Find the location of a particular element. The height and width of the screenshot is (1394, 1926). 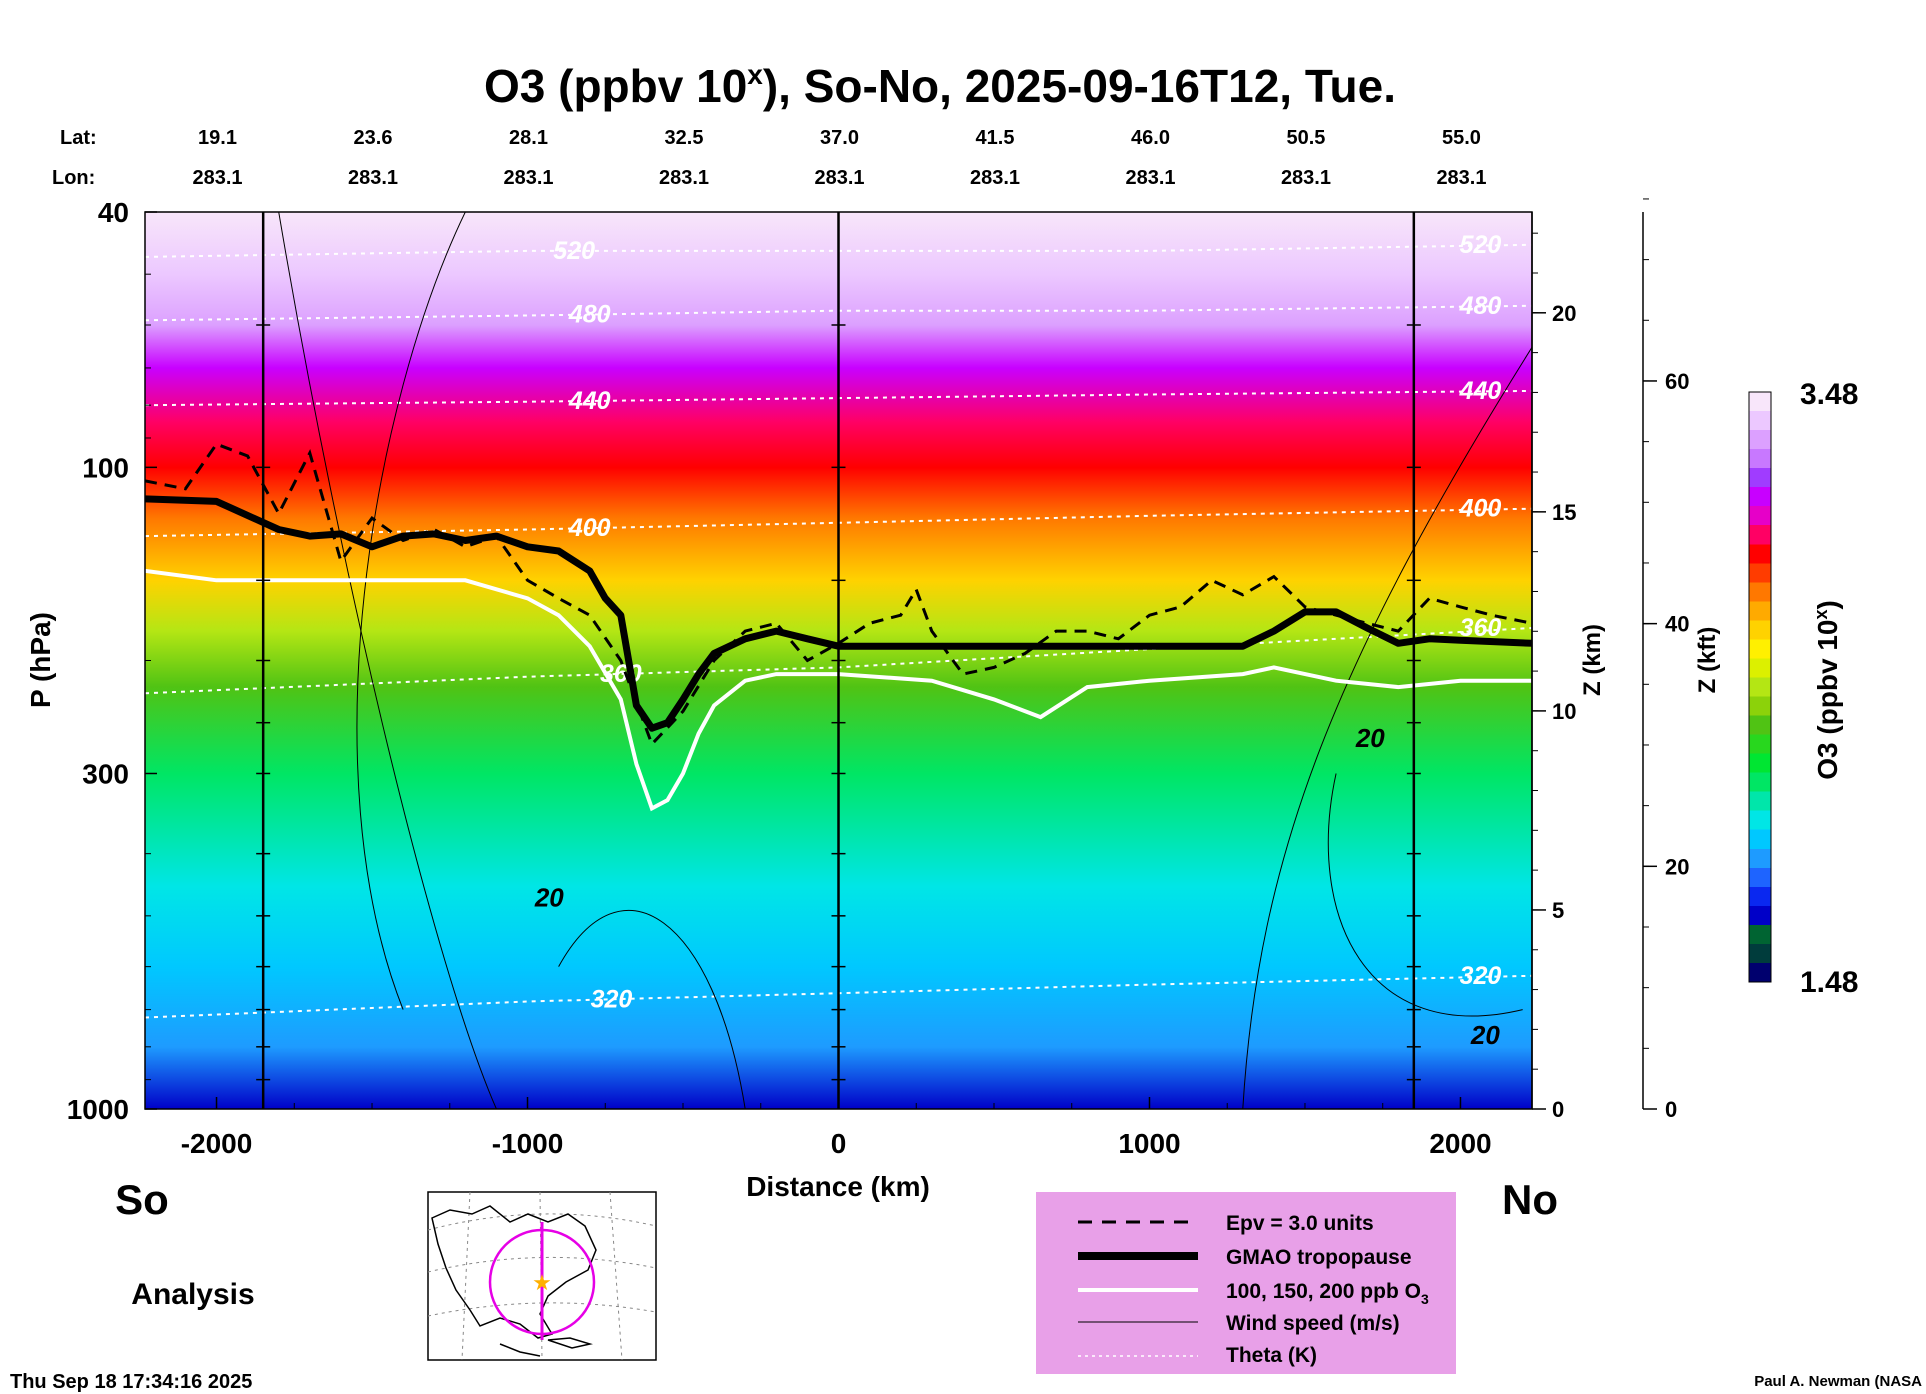

colorbar-title: O3 (ppbv 10x) is located at coordinates (1827, 690).